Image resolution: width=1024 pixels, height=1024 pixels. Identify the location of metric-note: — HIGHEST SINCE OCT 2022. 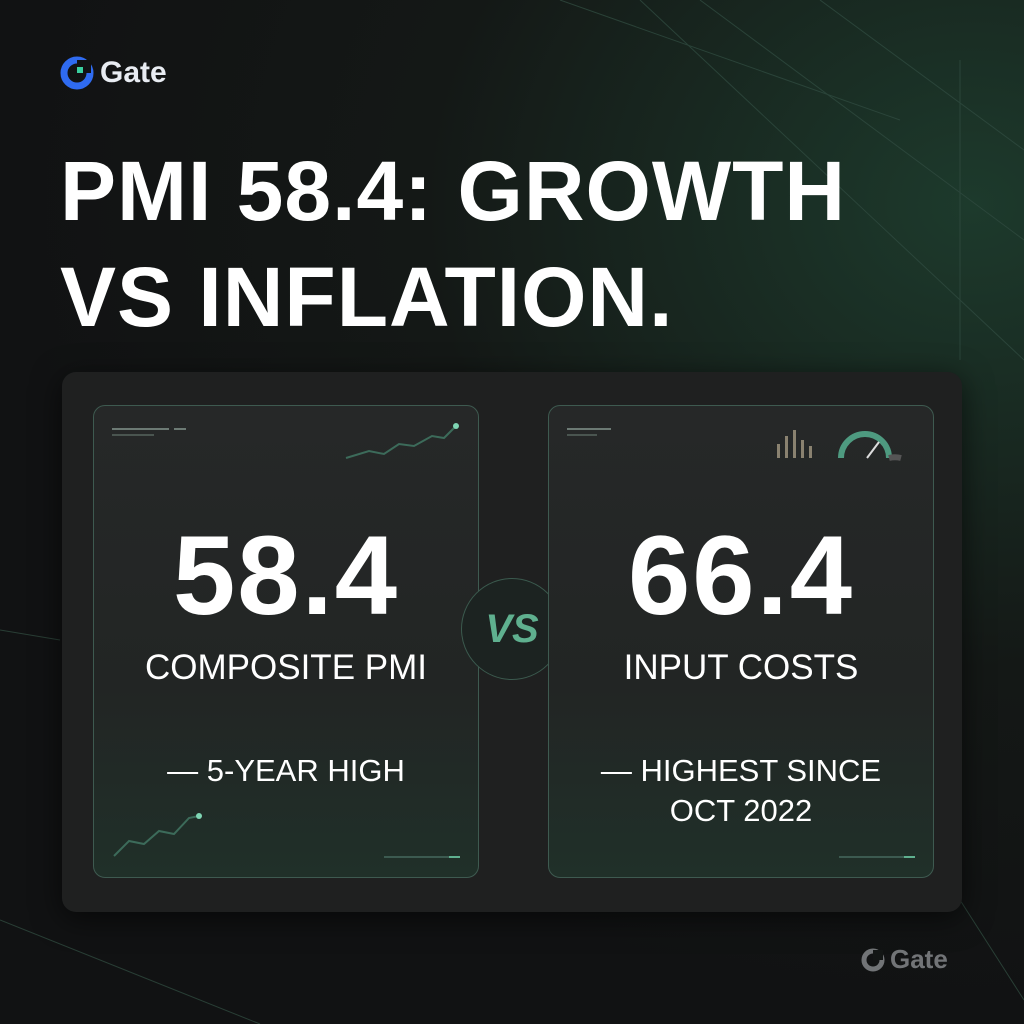
(741, 790).